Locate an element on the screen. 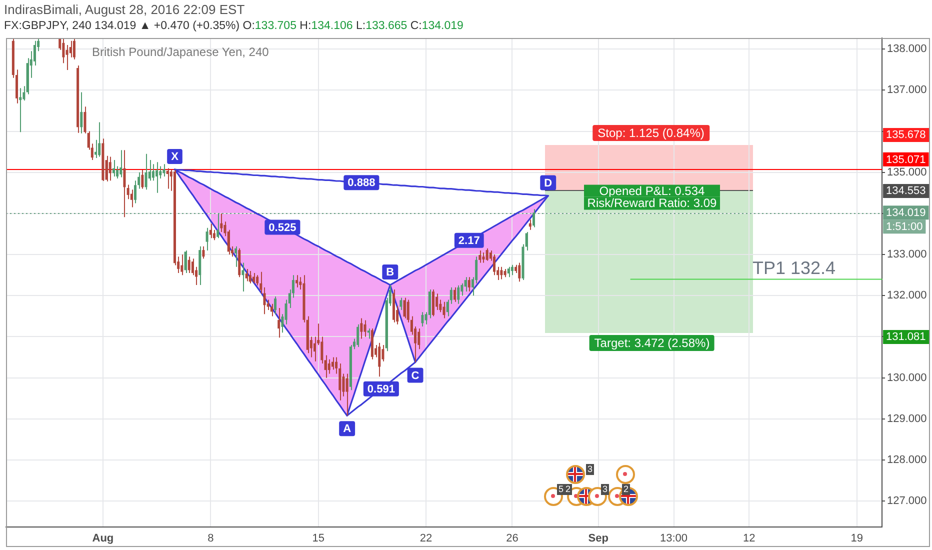 The height and width of the screenshot is (550, 932). annotation: C is located at coordinates (415, 376).